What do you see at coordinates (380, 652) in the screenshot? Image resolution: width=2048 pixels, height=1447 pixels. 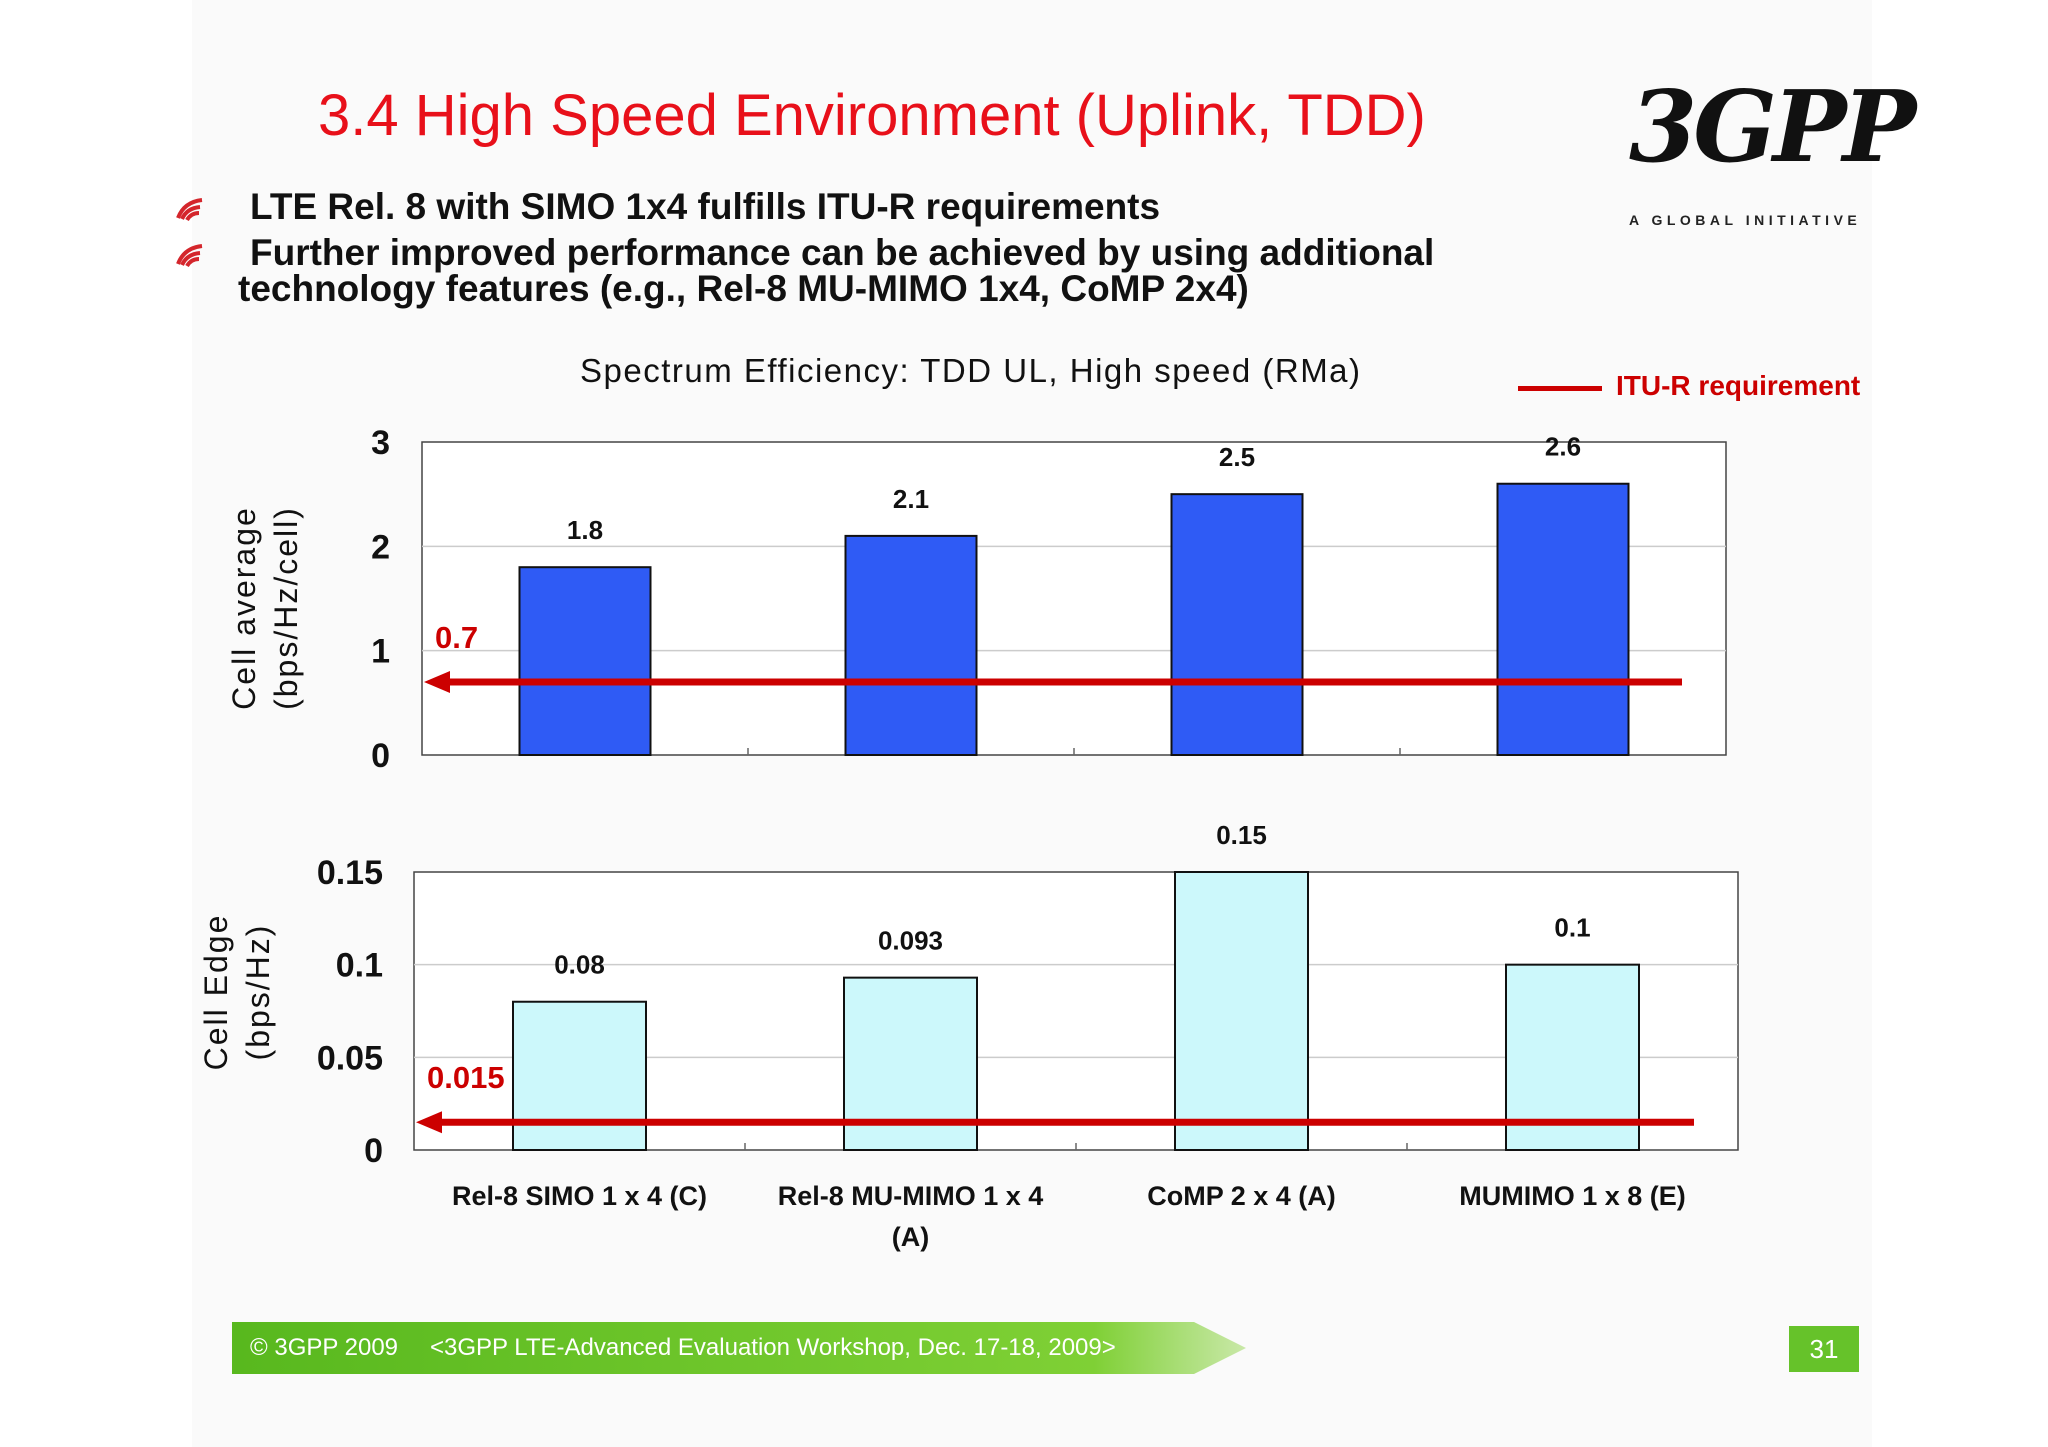 I see `top-y-tick-label: 1` at bounding box center [380, 652].